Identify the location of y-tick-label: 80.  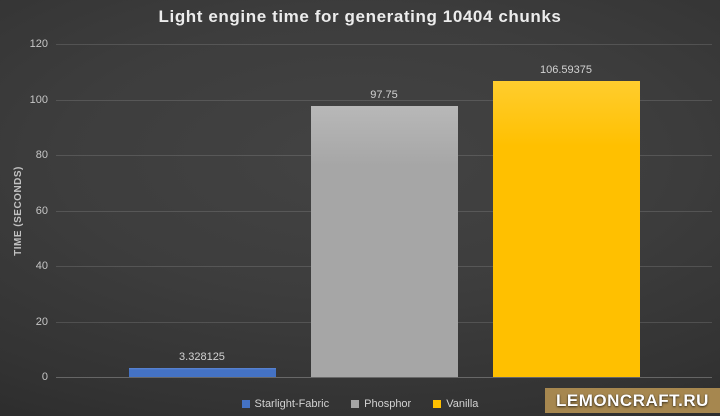
(41, 155).